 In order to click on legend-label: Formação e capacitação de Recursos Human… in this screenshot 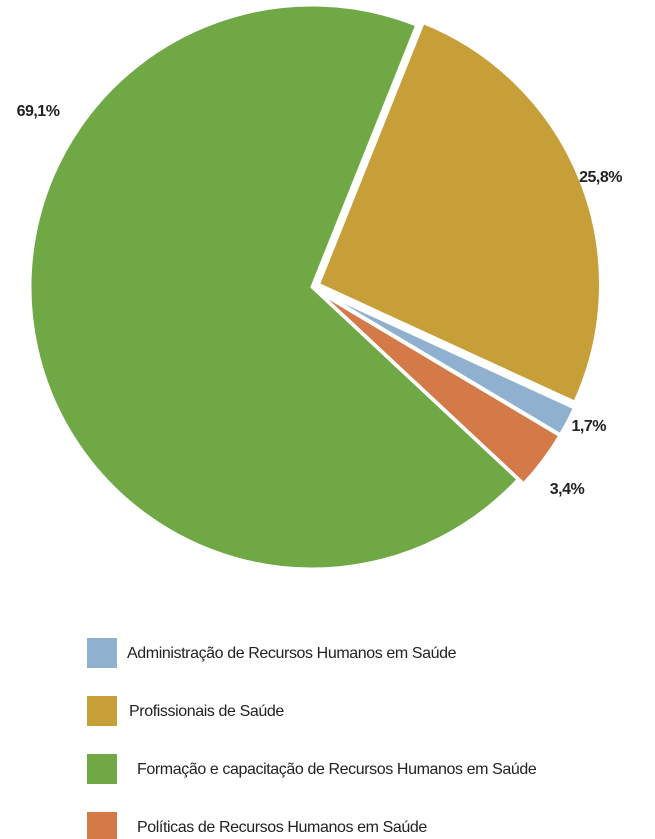, I will do `click(337, 769)`.